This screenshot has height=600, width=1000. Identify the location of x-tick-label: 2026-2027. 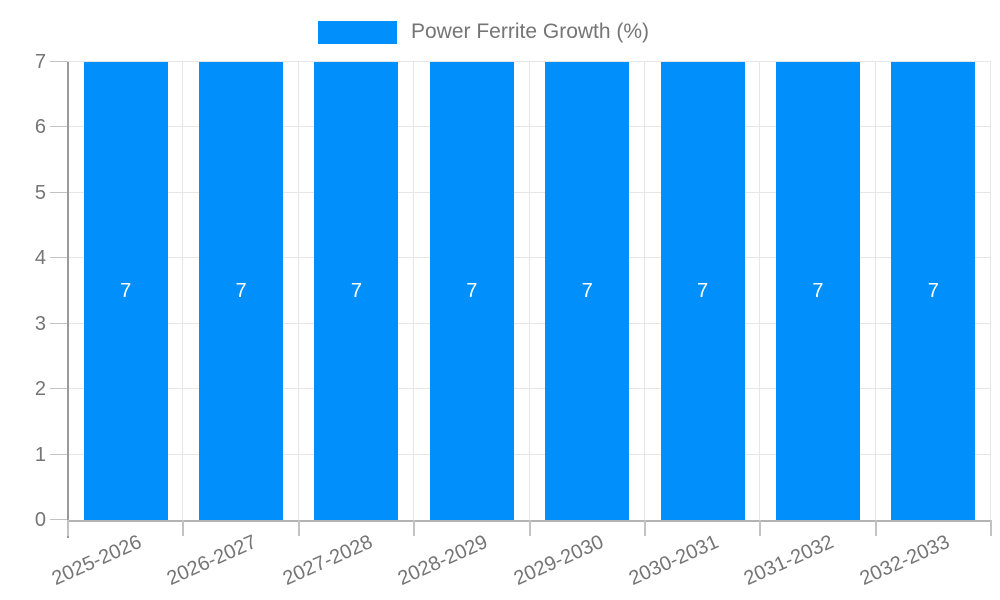
(212, 560).